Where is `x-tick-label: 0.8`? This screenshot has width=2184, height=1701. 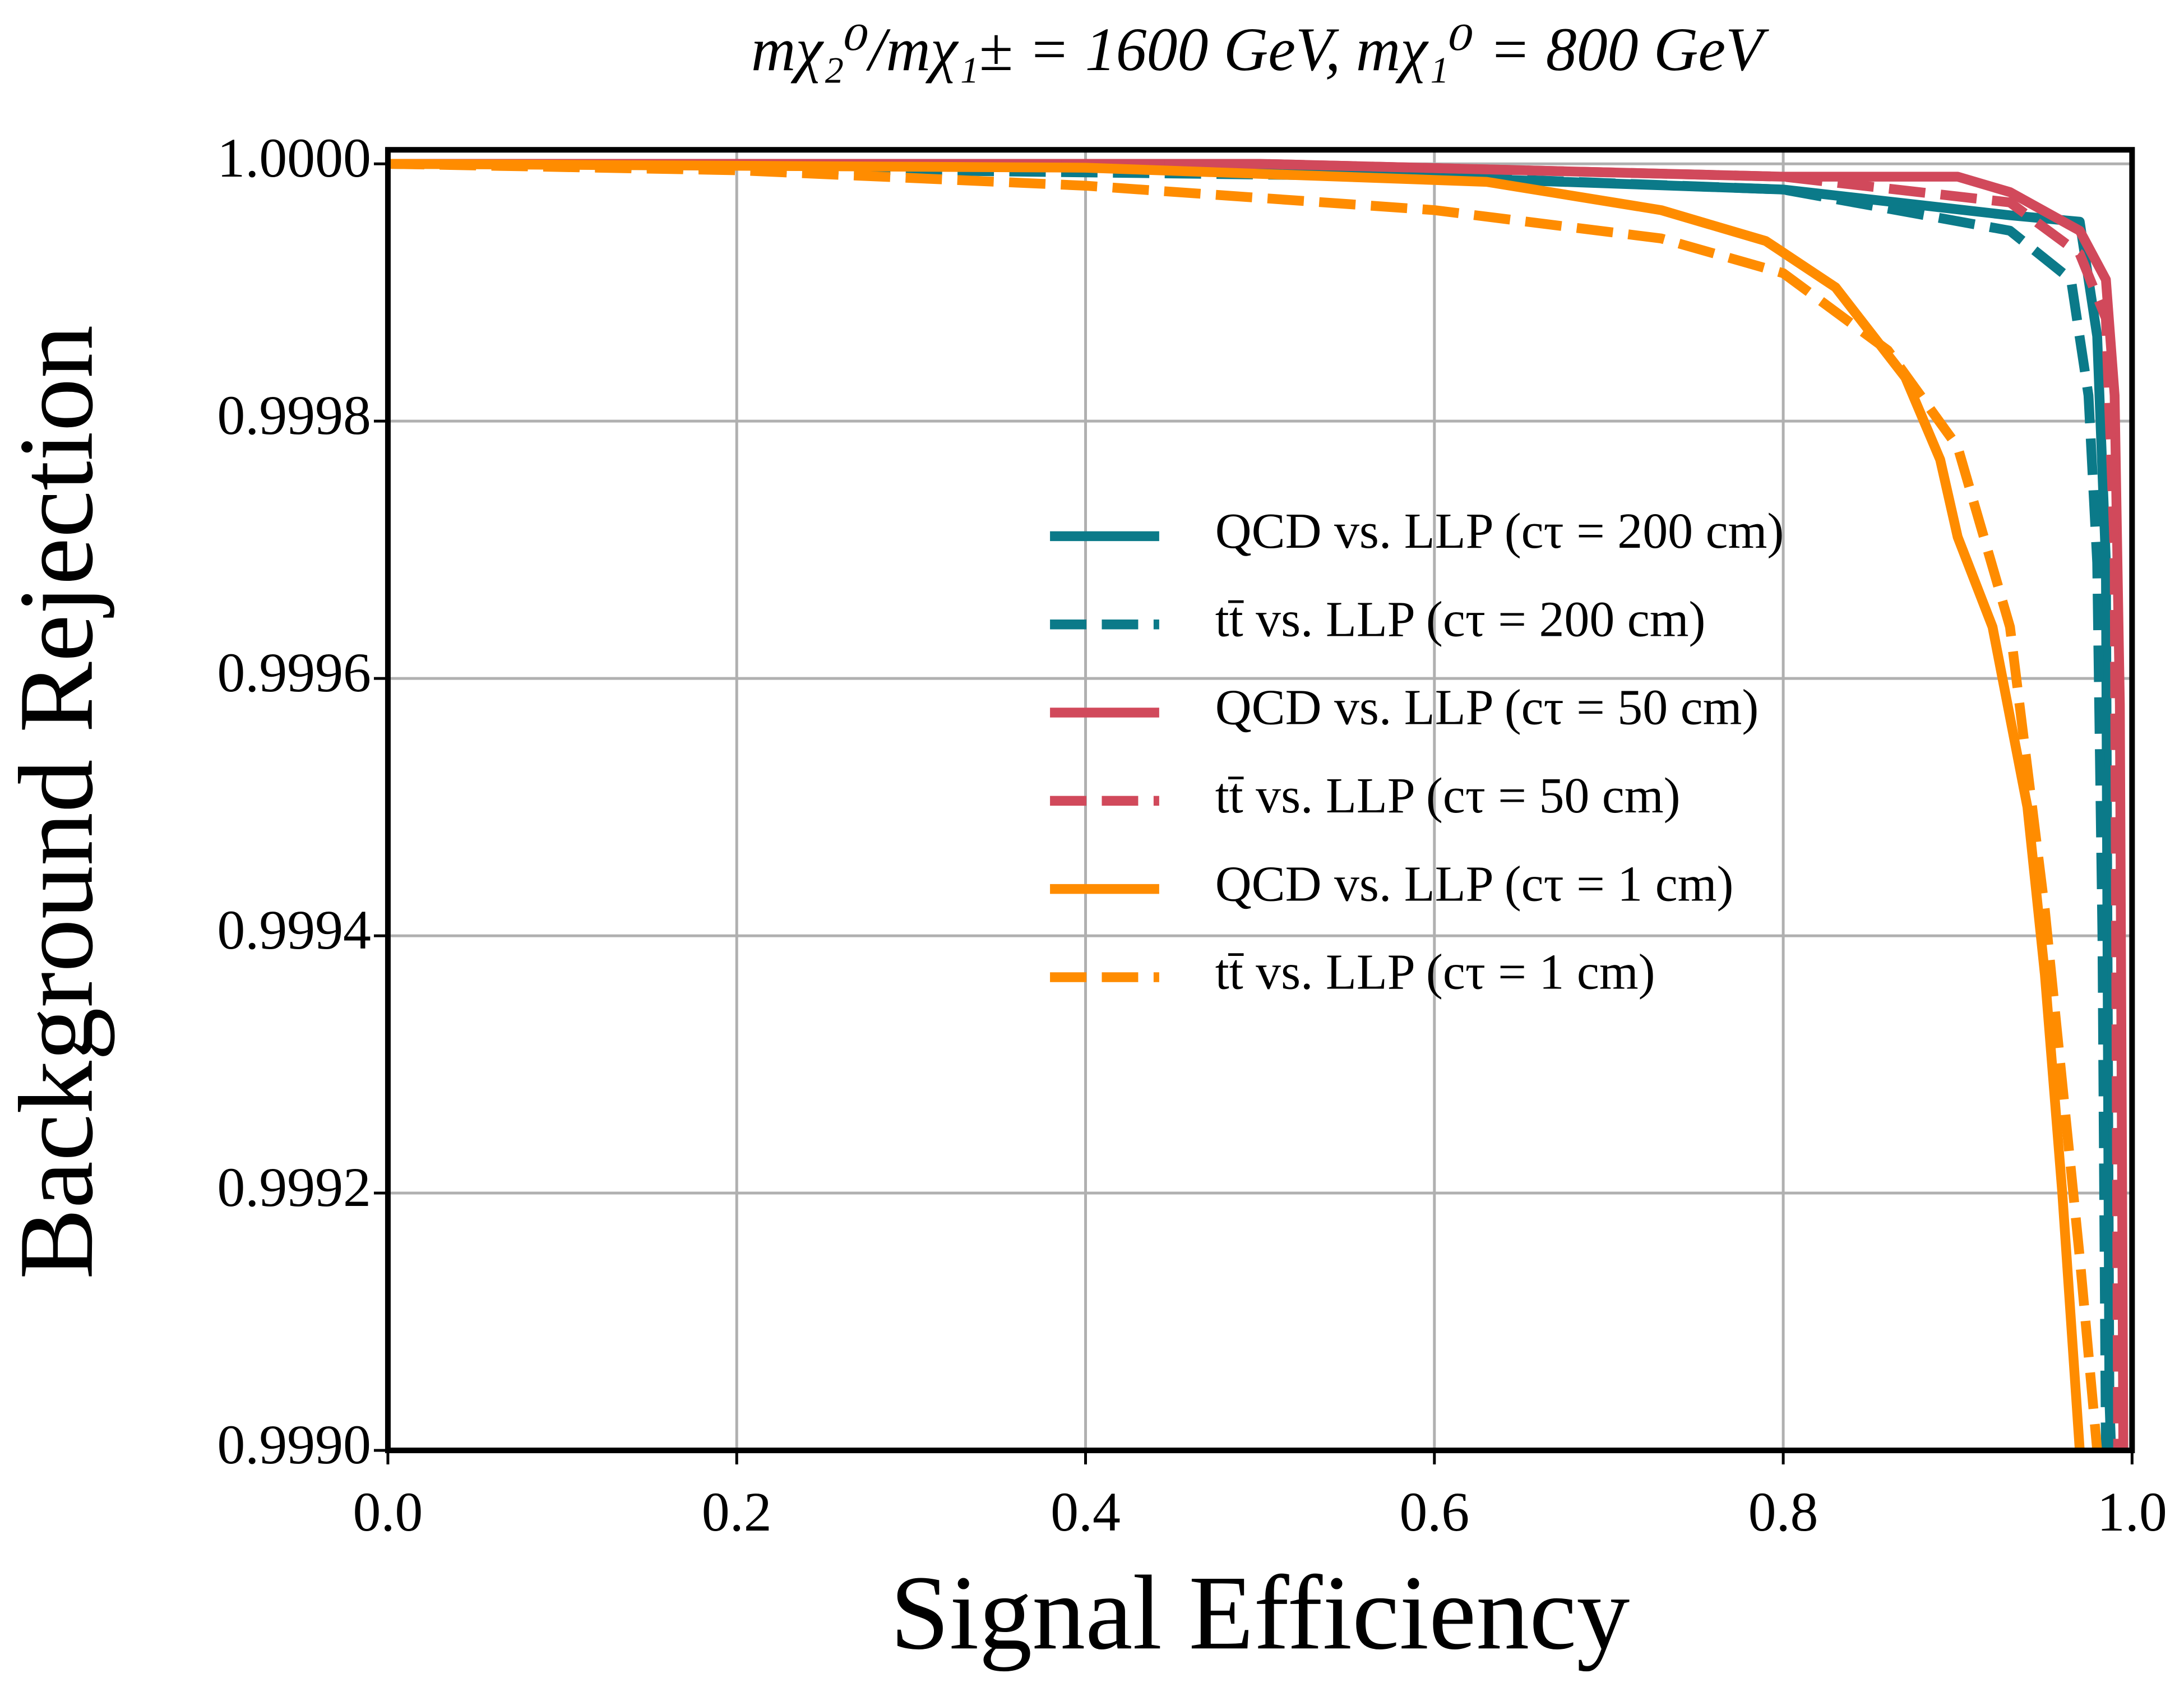
x-tick-label: 0.8 is located at coordinates (1784, 1512).